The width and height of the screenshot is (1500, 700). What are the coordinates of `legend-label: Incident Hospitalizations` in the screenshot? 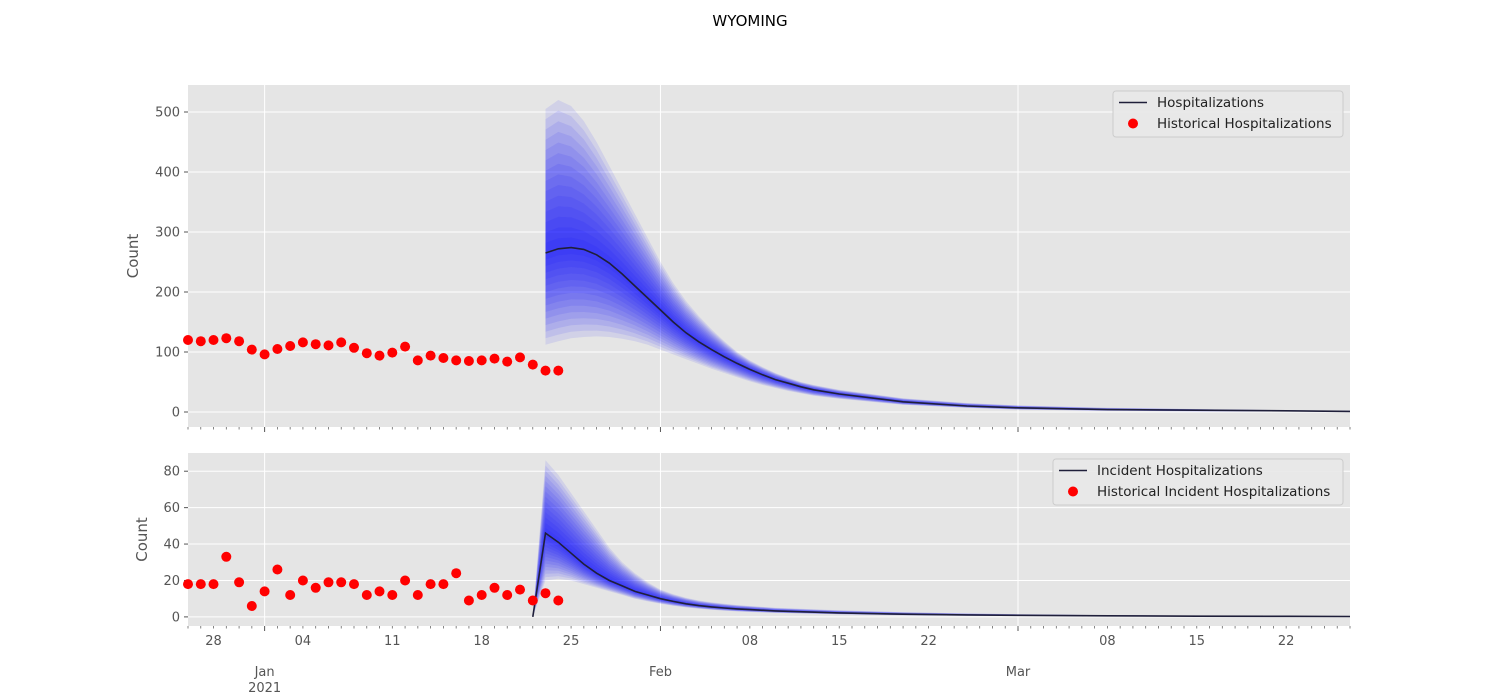 It's located at (1180, 471).